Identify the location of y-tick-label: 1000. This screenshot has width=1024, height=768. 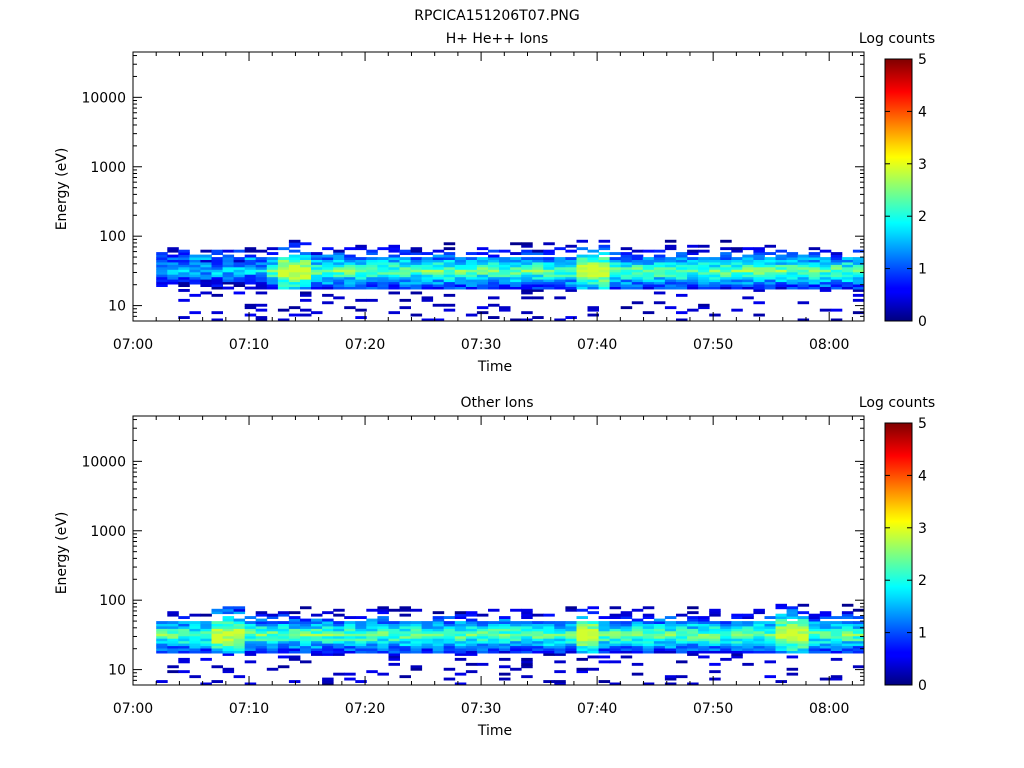
(108, 168).